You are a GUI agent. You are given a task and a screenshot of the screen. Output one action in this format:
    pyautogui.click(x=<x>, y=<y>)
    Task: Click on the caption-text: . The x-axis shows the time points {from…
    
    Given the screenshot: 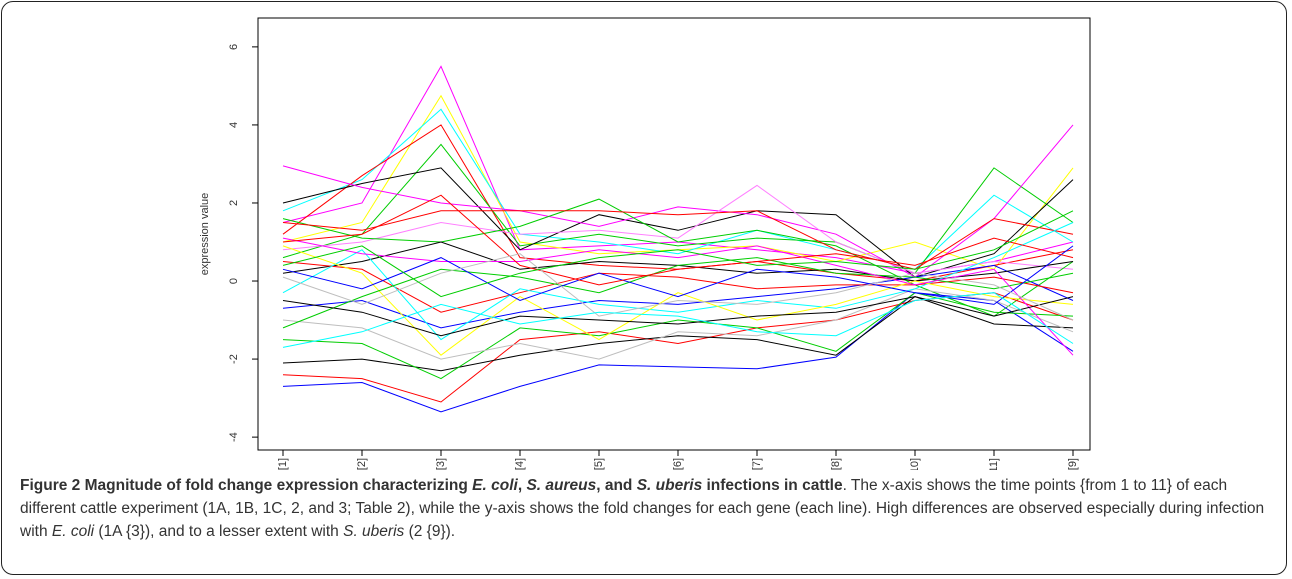 What is the action you would take?
    pyautogui.click(x=642, y=508)
    